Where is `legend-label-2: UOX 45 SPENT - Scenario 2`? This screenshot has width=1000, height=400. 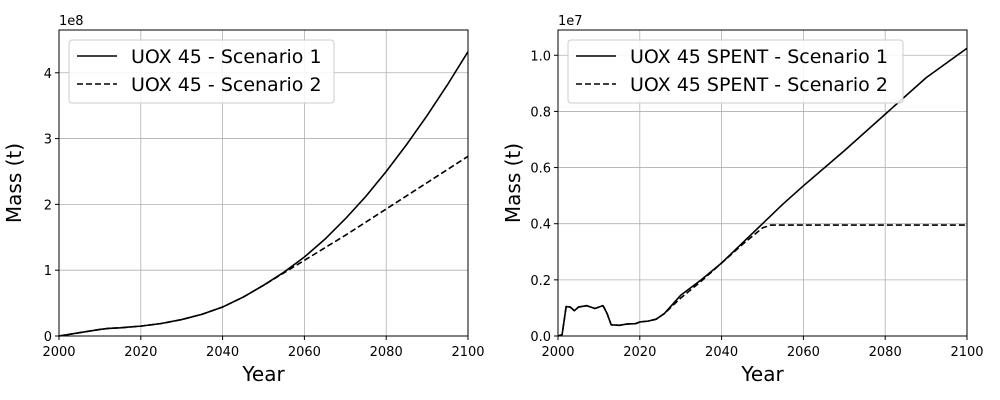
legend-label-2: UOX 45 SPENT - Scenario 2 is located at coordinates (759, 85).